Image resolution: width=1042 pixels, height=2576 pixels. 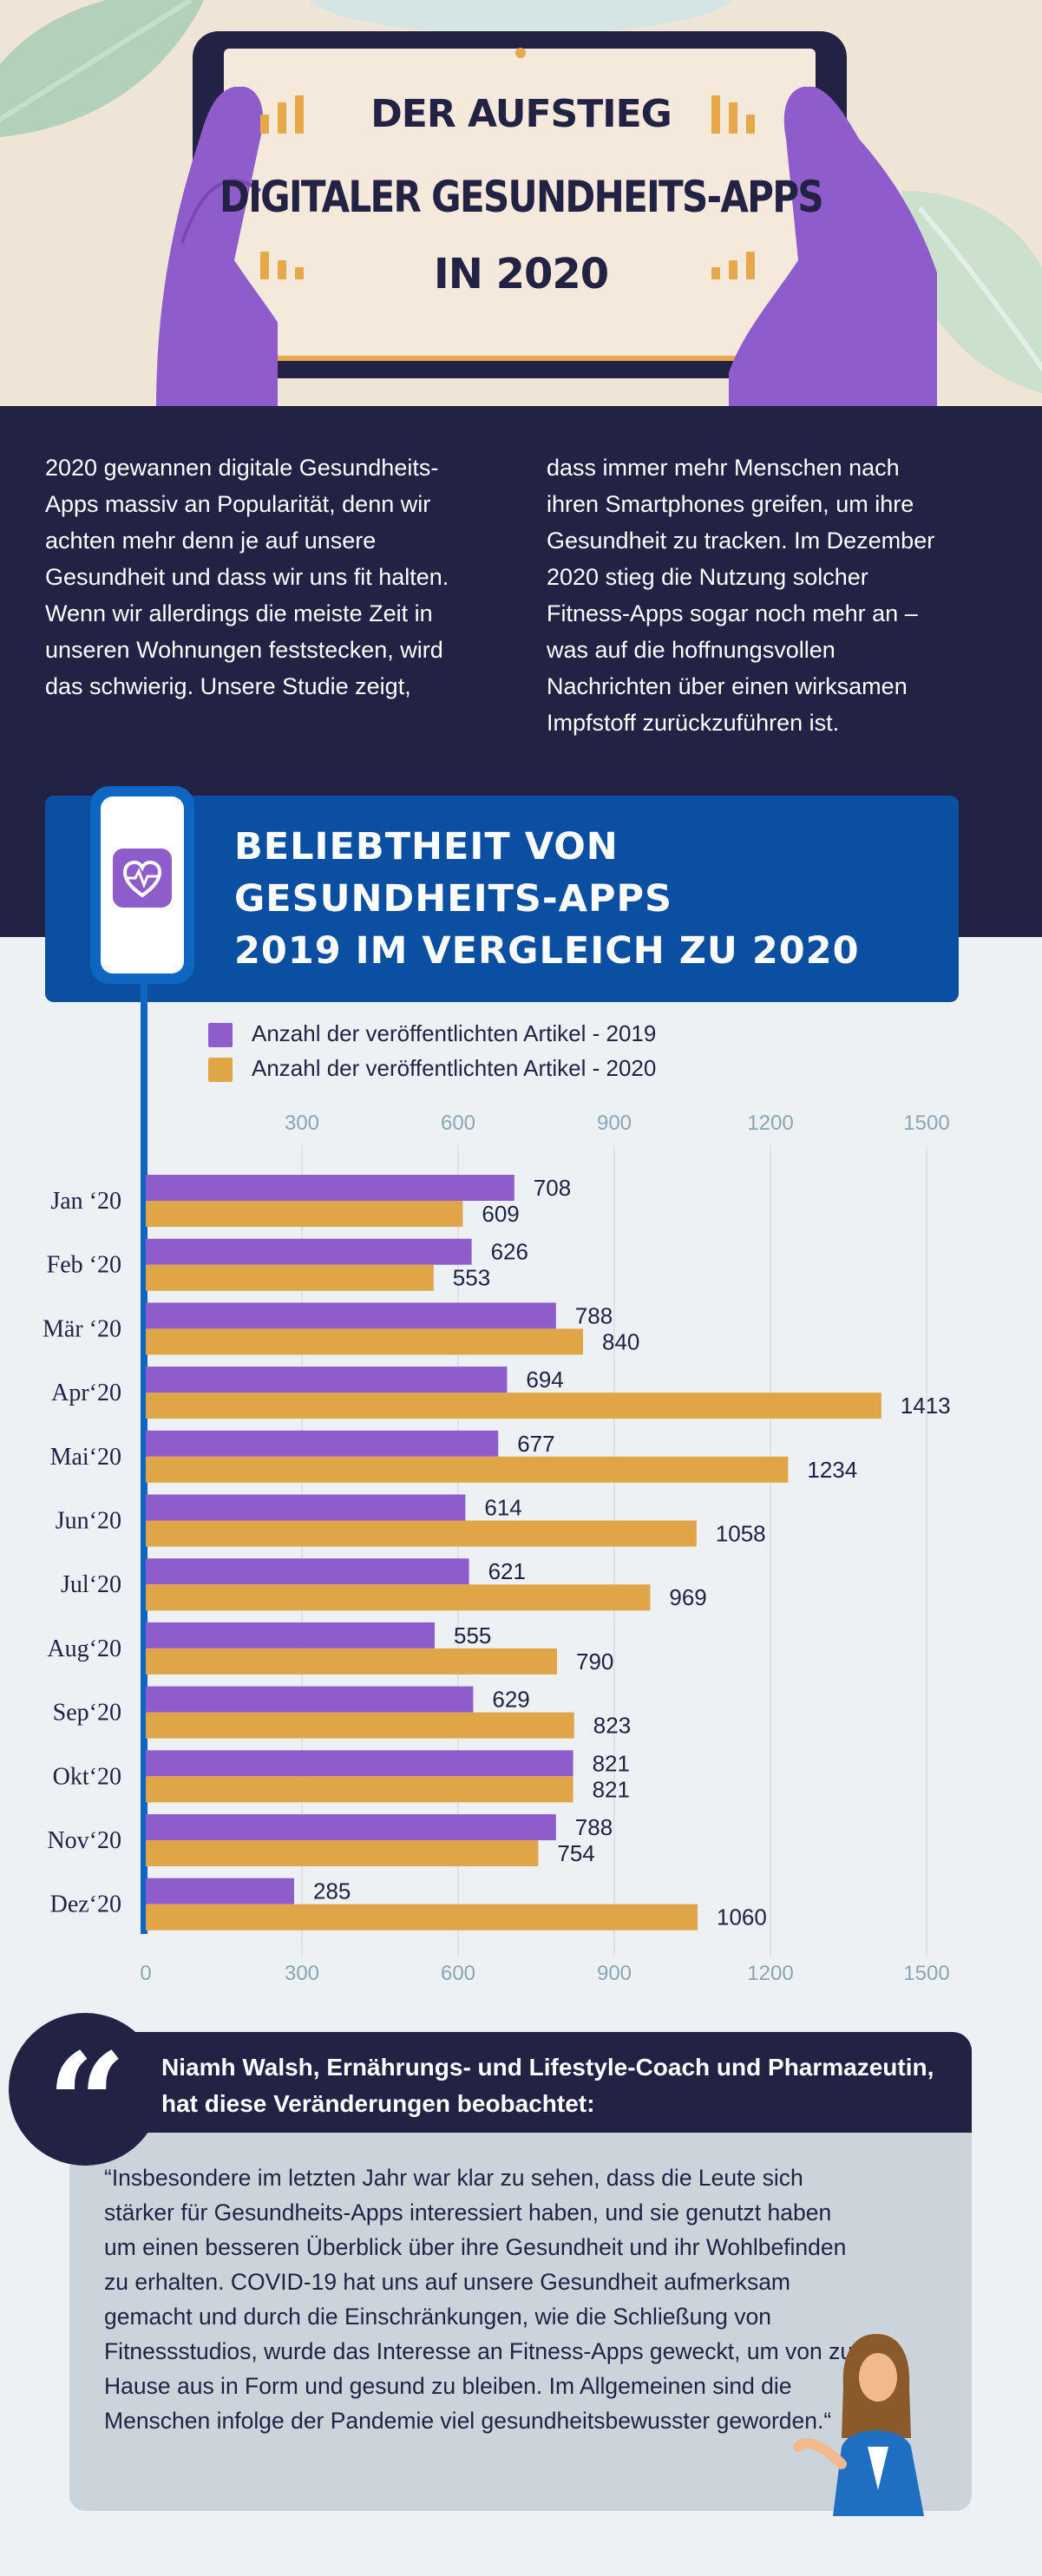 What do you see at coordinates (502, 1508) in the screenshot?
I see `data-label: 614` at bounding box center [502, 1508].